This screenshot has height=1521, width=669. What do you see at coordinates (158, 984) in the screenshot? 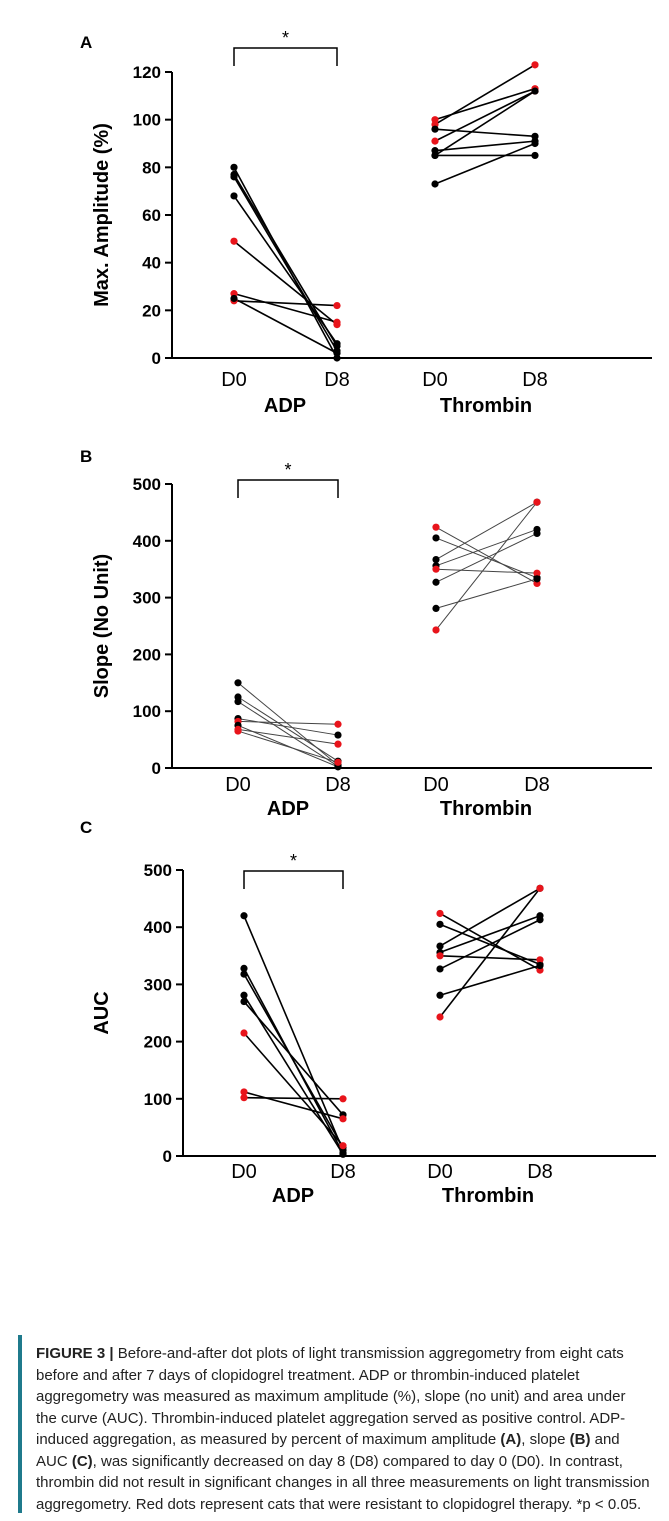
I see `y-tick-label: 300` at bounding box center [158, 984].